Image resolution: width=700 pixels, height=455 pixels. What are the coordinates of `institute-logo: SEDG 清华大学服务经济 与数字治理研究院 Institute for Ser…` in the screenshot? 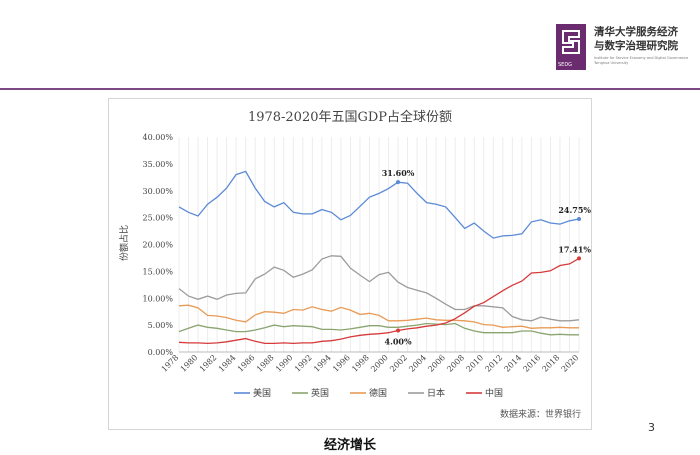 It's located at (626, 49).